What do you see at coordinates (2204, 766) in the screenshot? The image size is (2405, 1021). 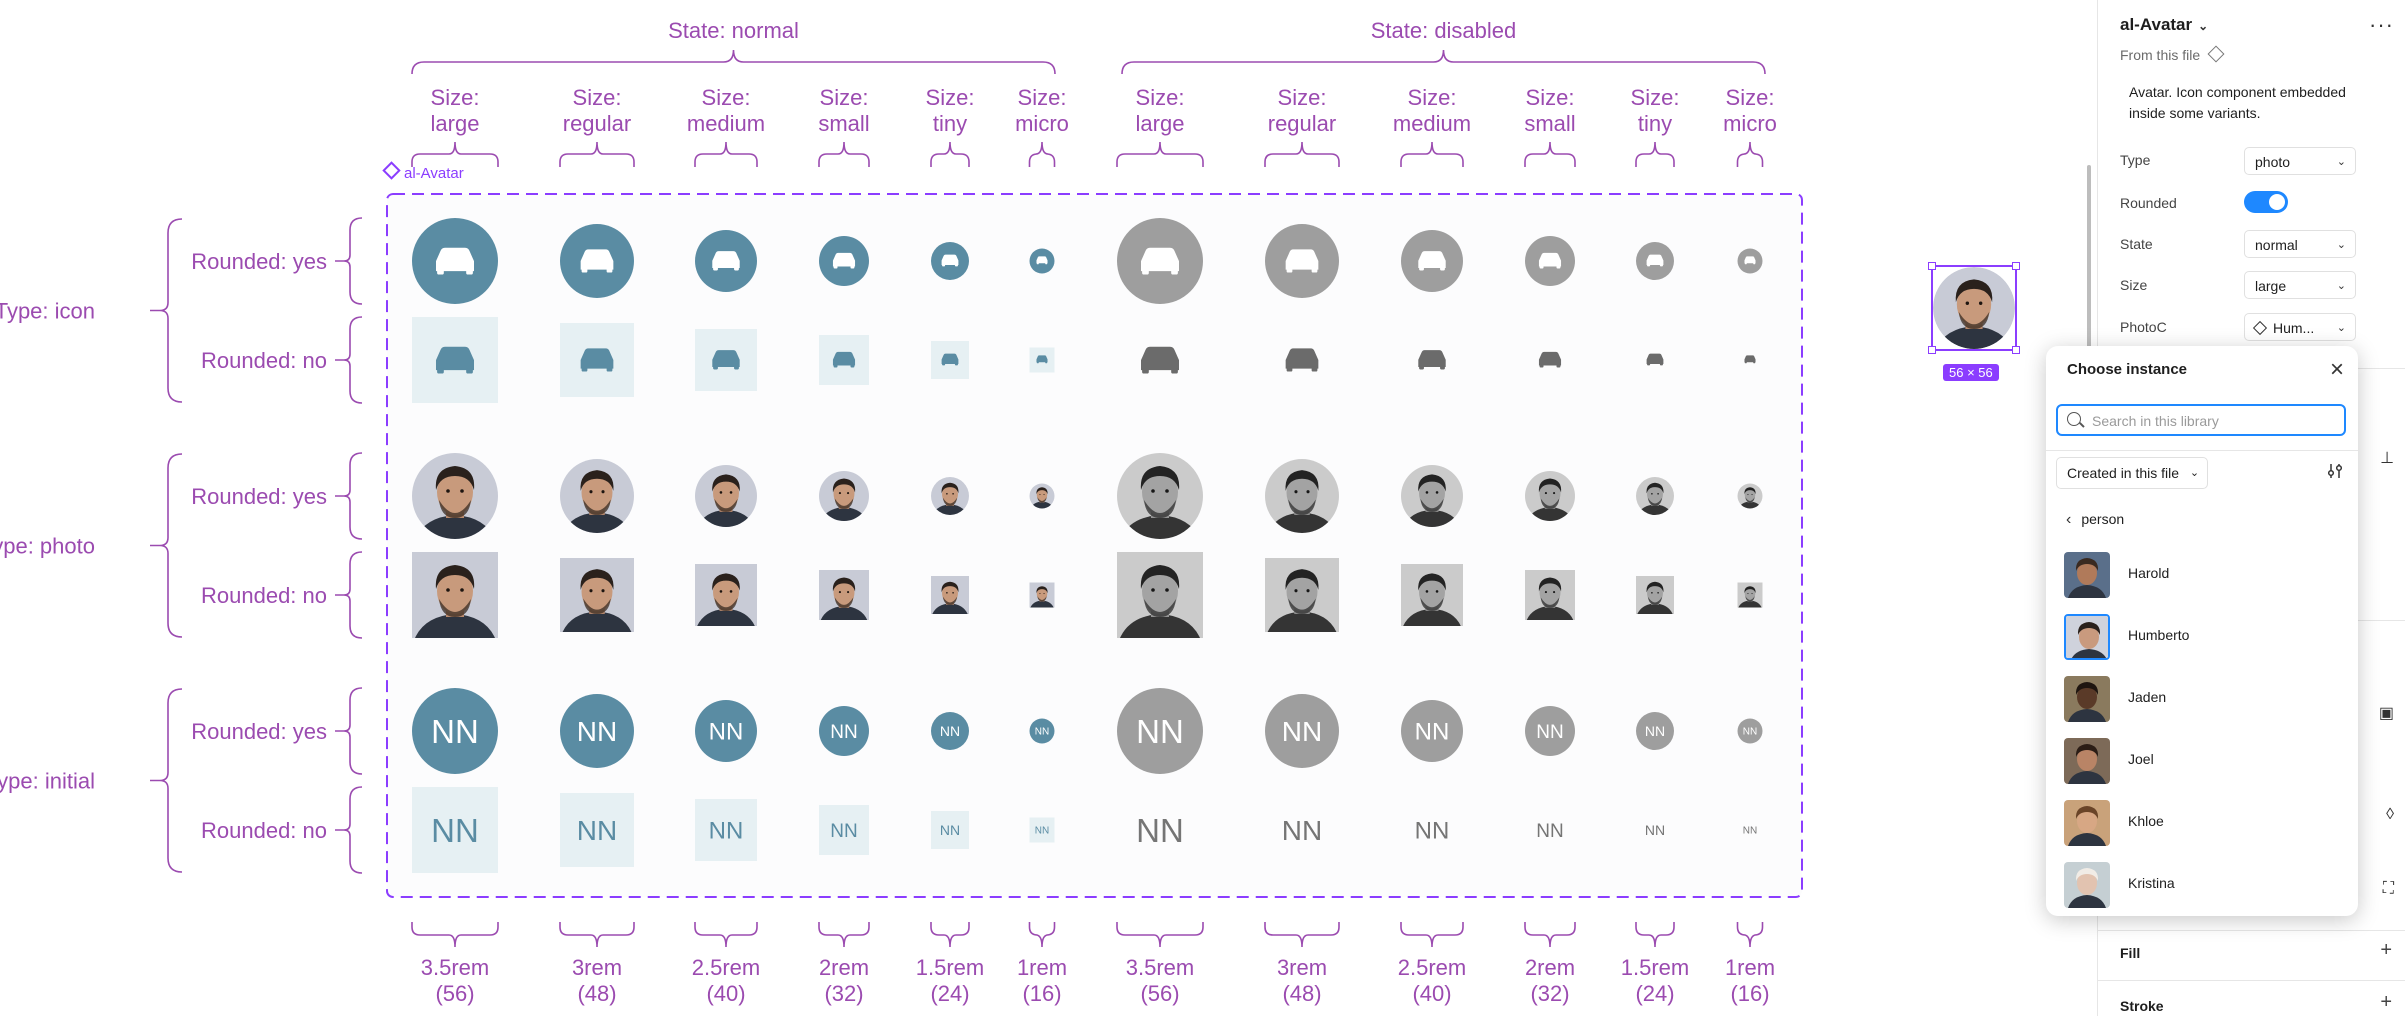 I see `instance-item: Joel` at bounding box center [2204, 766].